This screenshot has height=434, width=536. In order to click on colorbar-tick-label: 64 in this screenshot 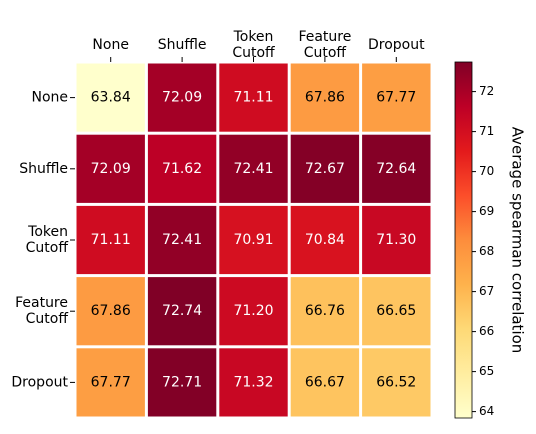, I will do `click(486, 411)`.